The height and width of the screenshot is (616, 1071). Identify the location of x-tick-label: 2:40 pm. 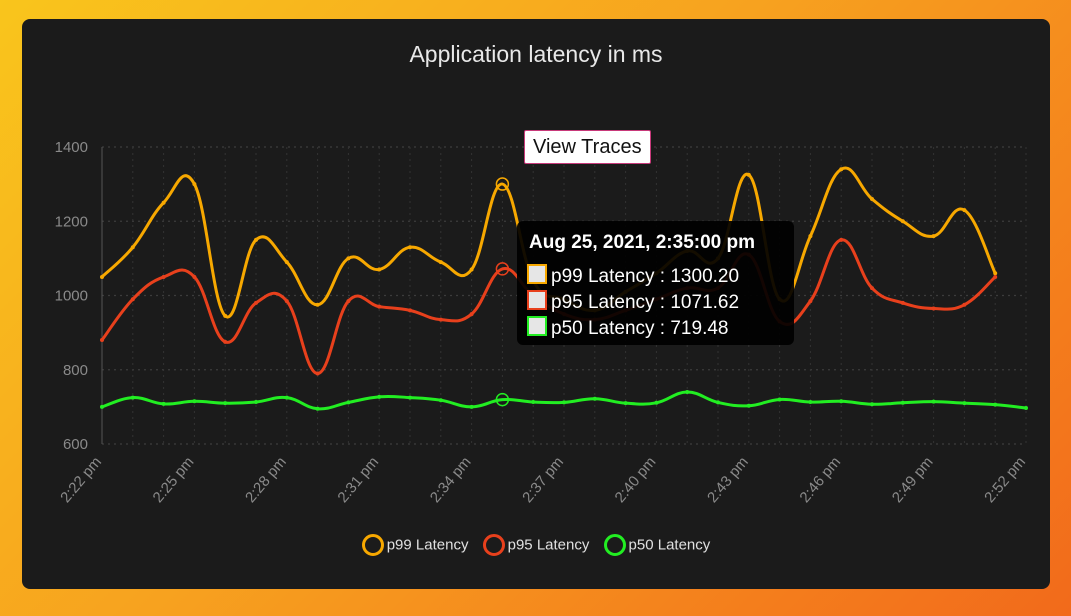
(636, 480).